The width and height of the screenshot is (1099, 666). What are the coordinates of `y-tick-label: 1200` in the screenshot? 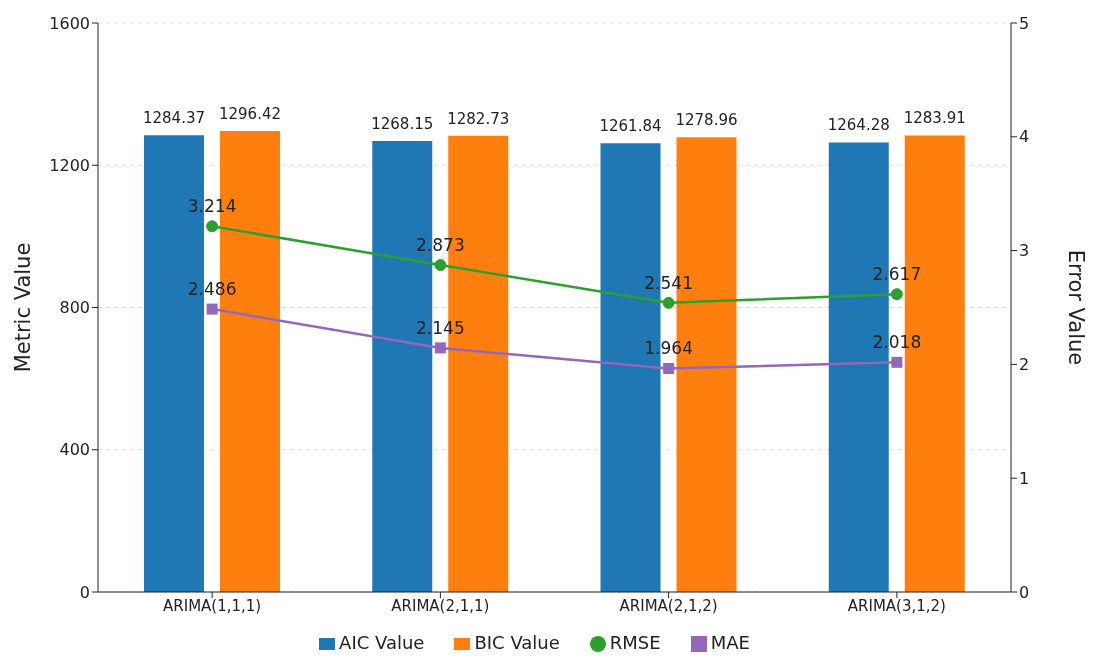 It's located at (69, 165).